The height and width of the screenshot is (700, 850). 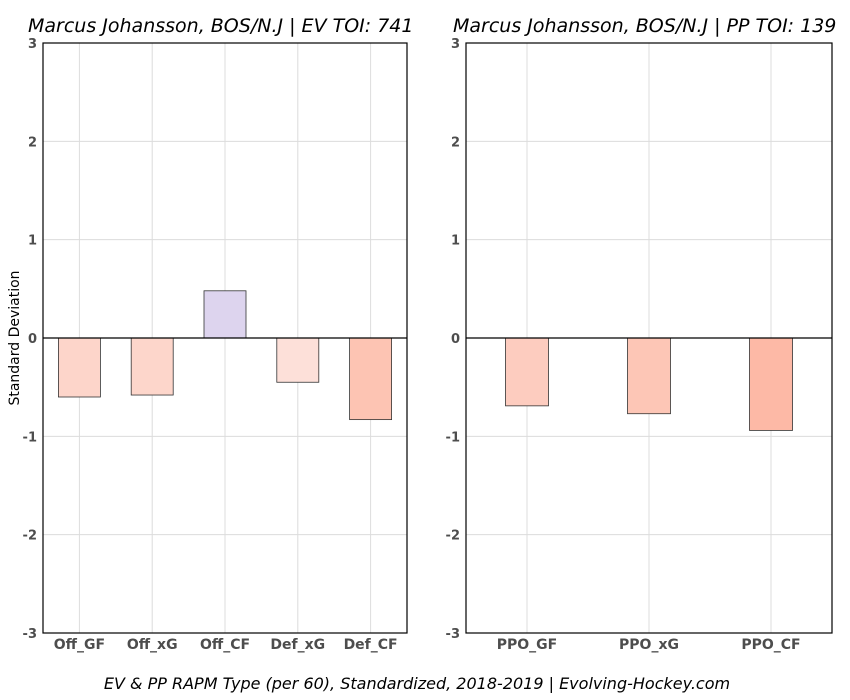 I want to click on bar-ppo-xg, so click(x=649, y=376).